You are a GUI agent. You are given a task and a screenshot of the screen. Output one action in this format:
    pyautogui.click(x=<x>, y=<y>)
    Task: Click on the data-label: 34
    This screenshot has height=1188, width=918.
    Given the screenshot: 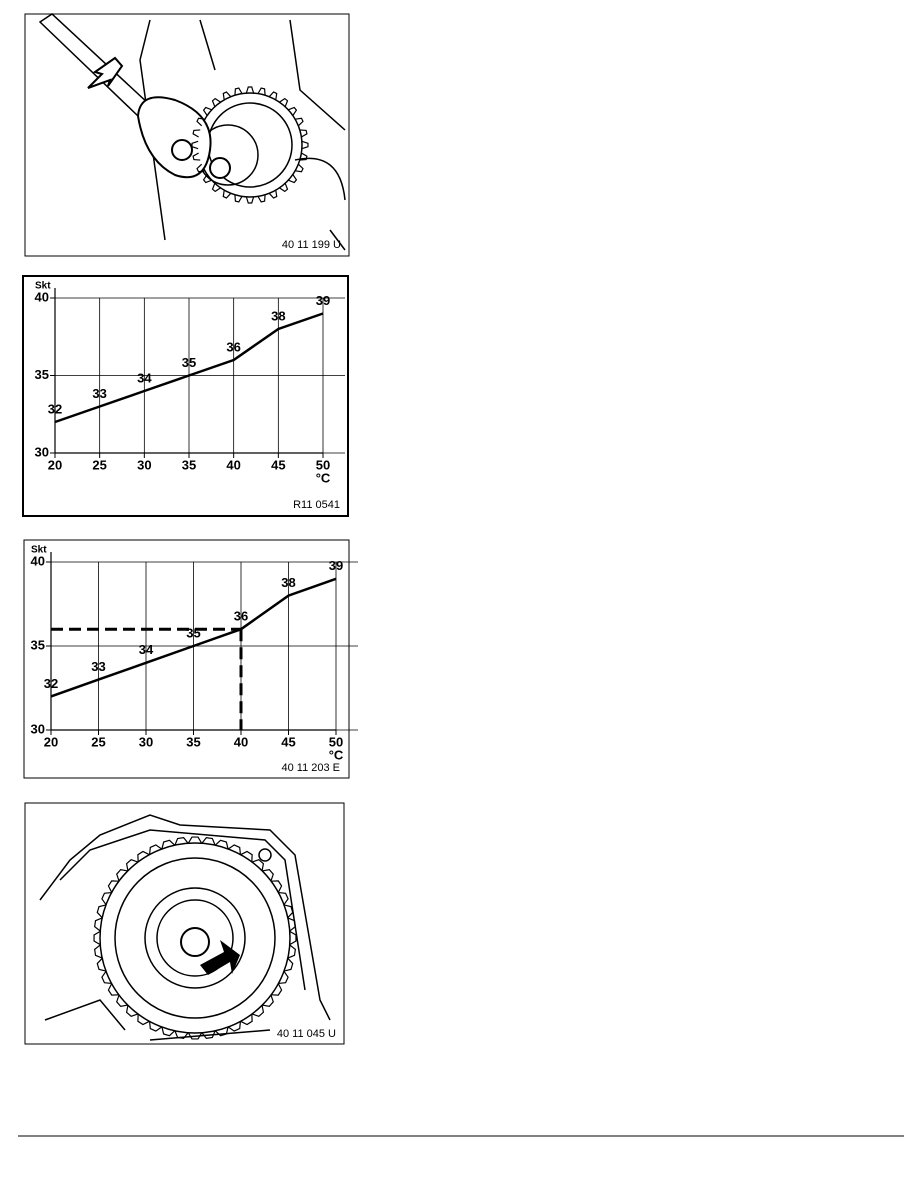 What is the action you would take?
    pyautogui.click(x=144, y=377)
    